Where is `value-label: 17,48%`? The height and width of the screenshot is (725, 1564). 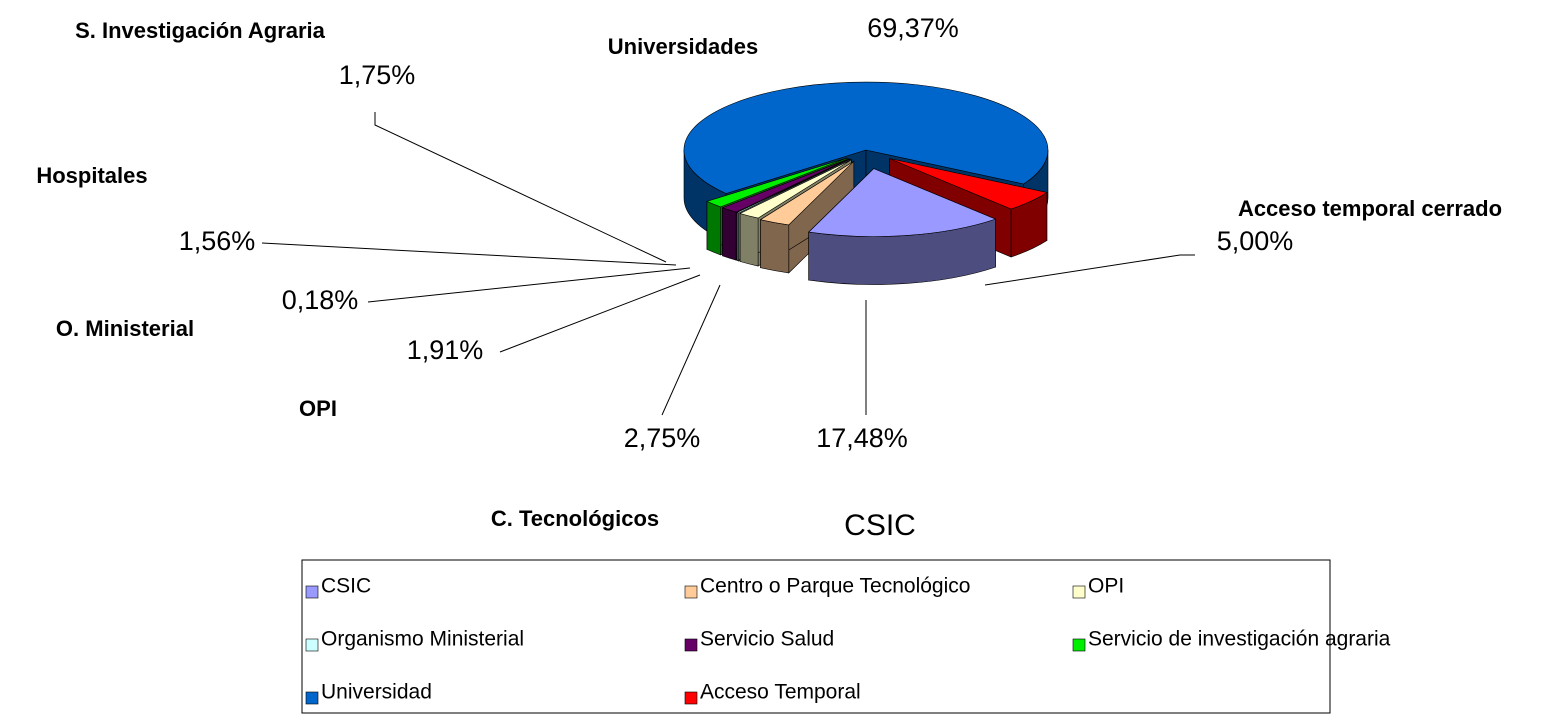 value-label: 17,48% is located at coordinates (862, 438).